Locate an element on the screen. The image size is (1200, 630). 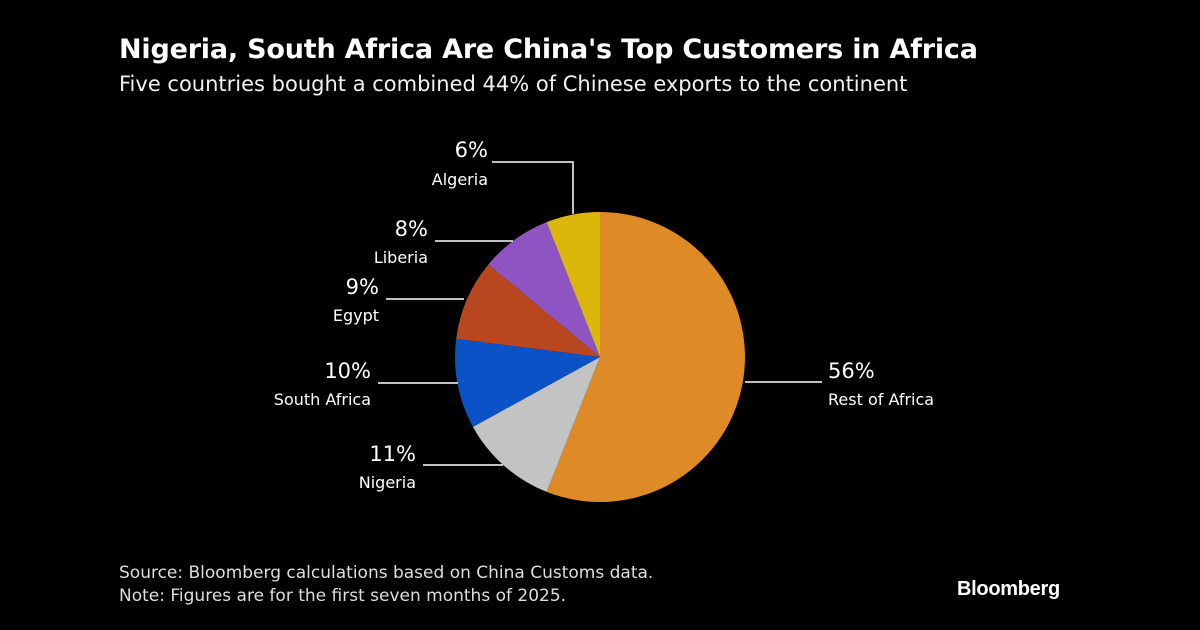
leader-line-algeria is located at coordinates (533, 187).